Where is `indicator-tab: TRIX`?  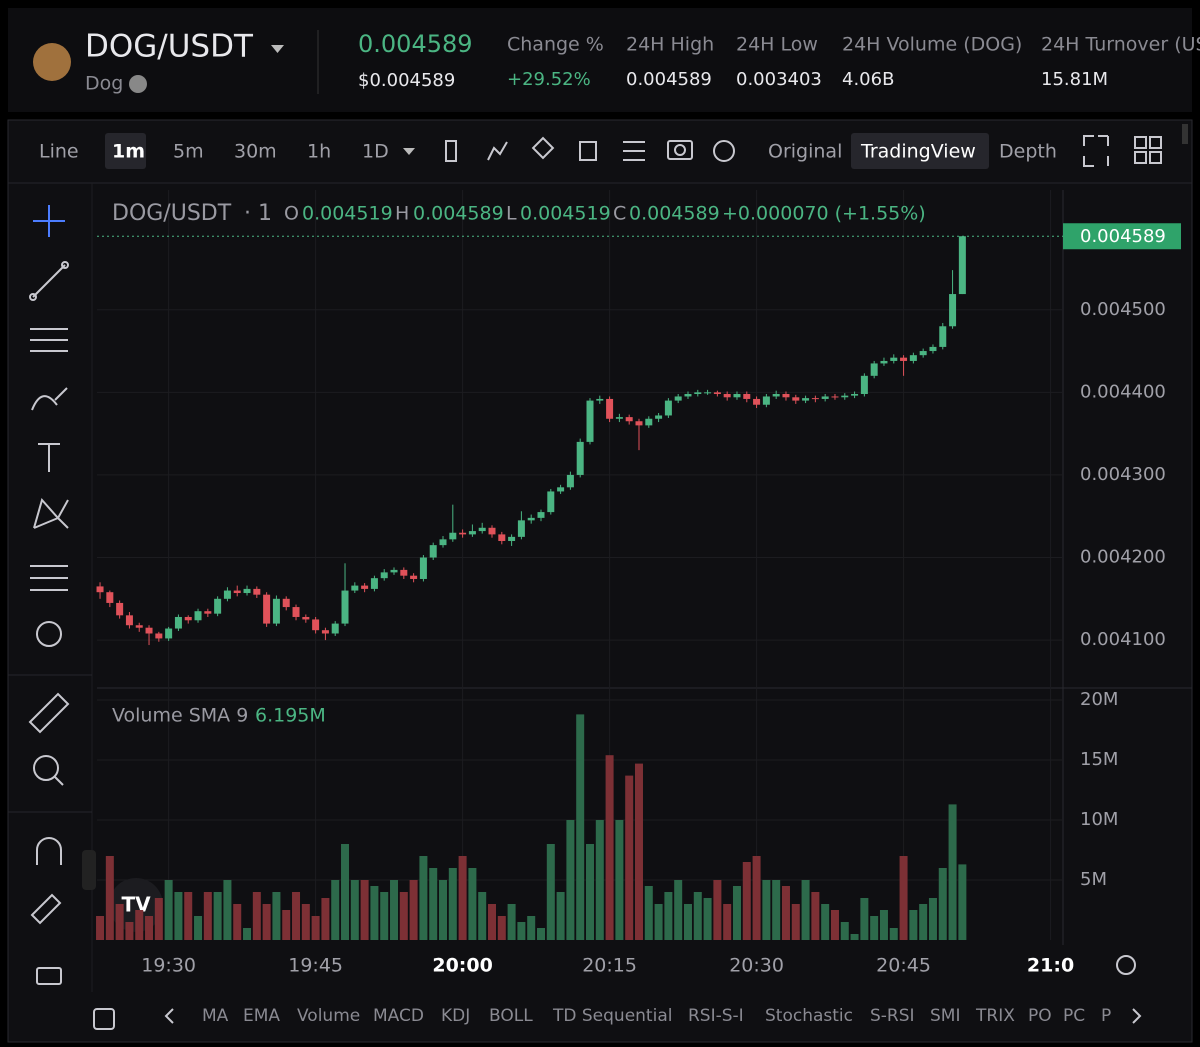 indicator-tab: TRIX is located at coordinates (995, 1016).